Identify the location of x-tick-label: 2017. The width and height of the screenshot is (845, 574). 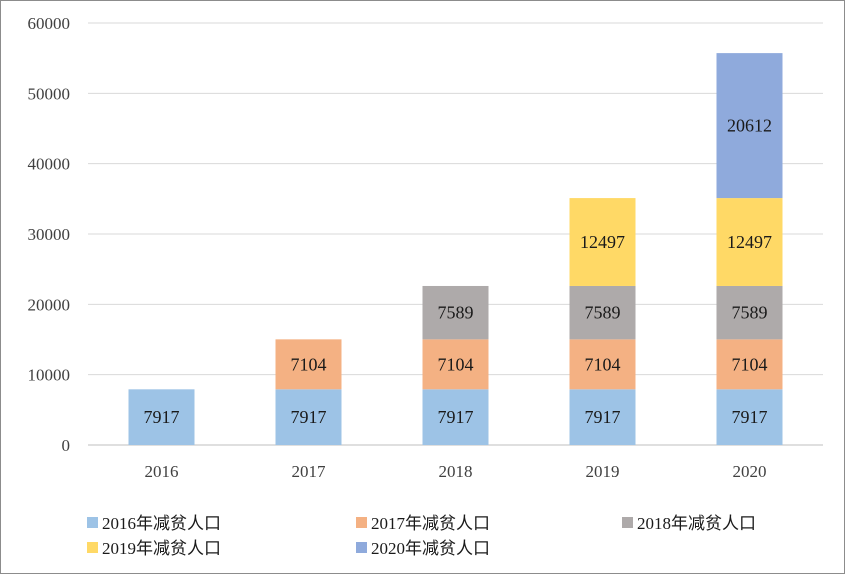
(309, 471).